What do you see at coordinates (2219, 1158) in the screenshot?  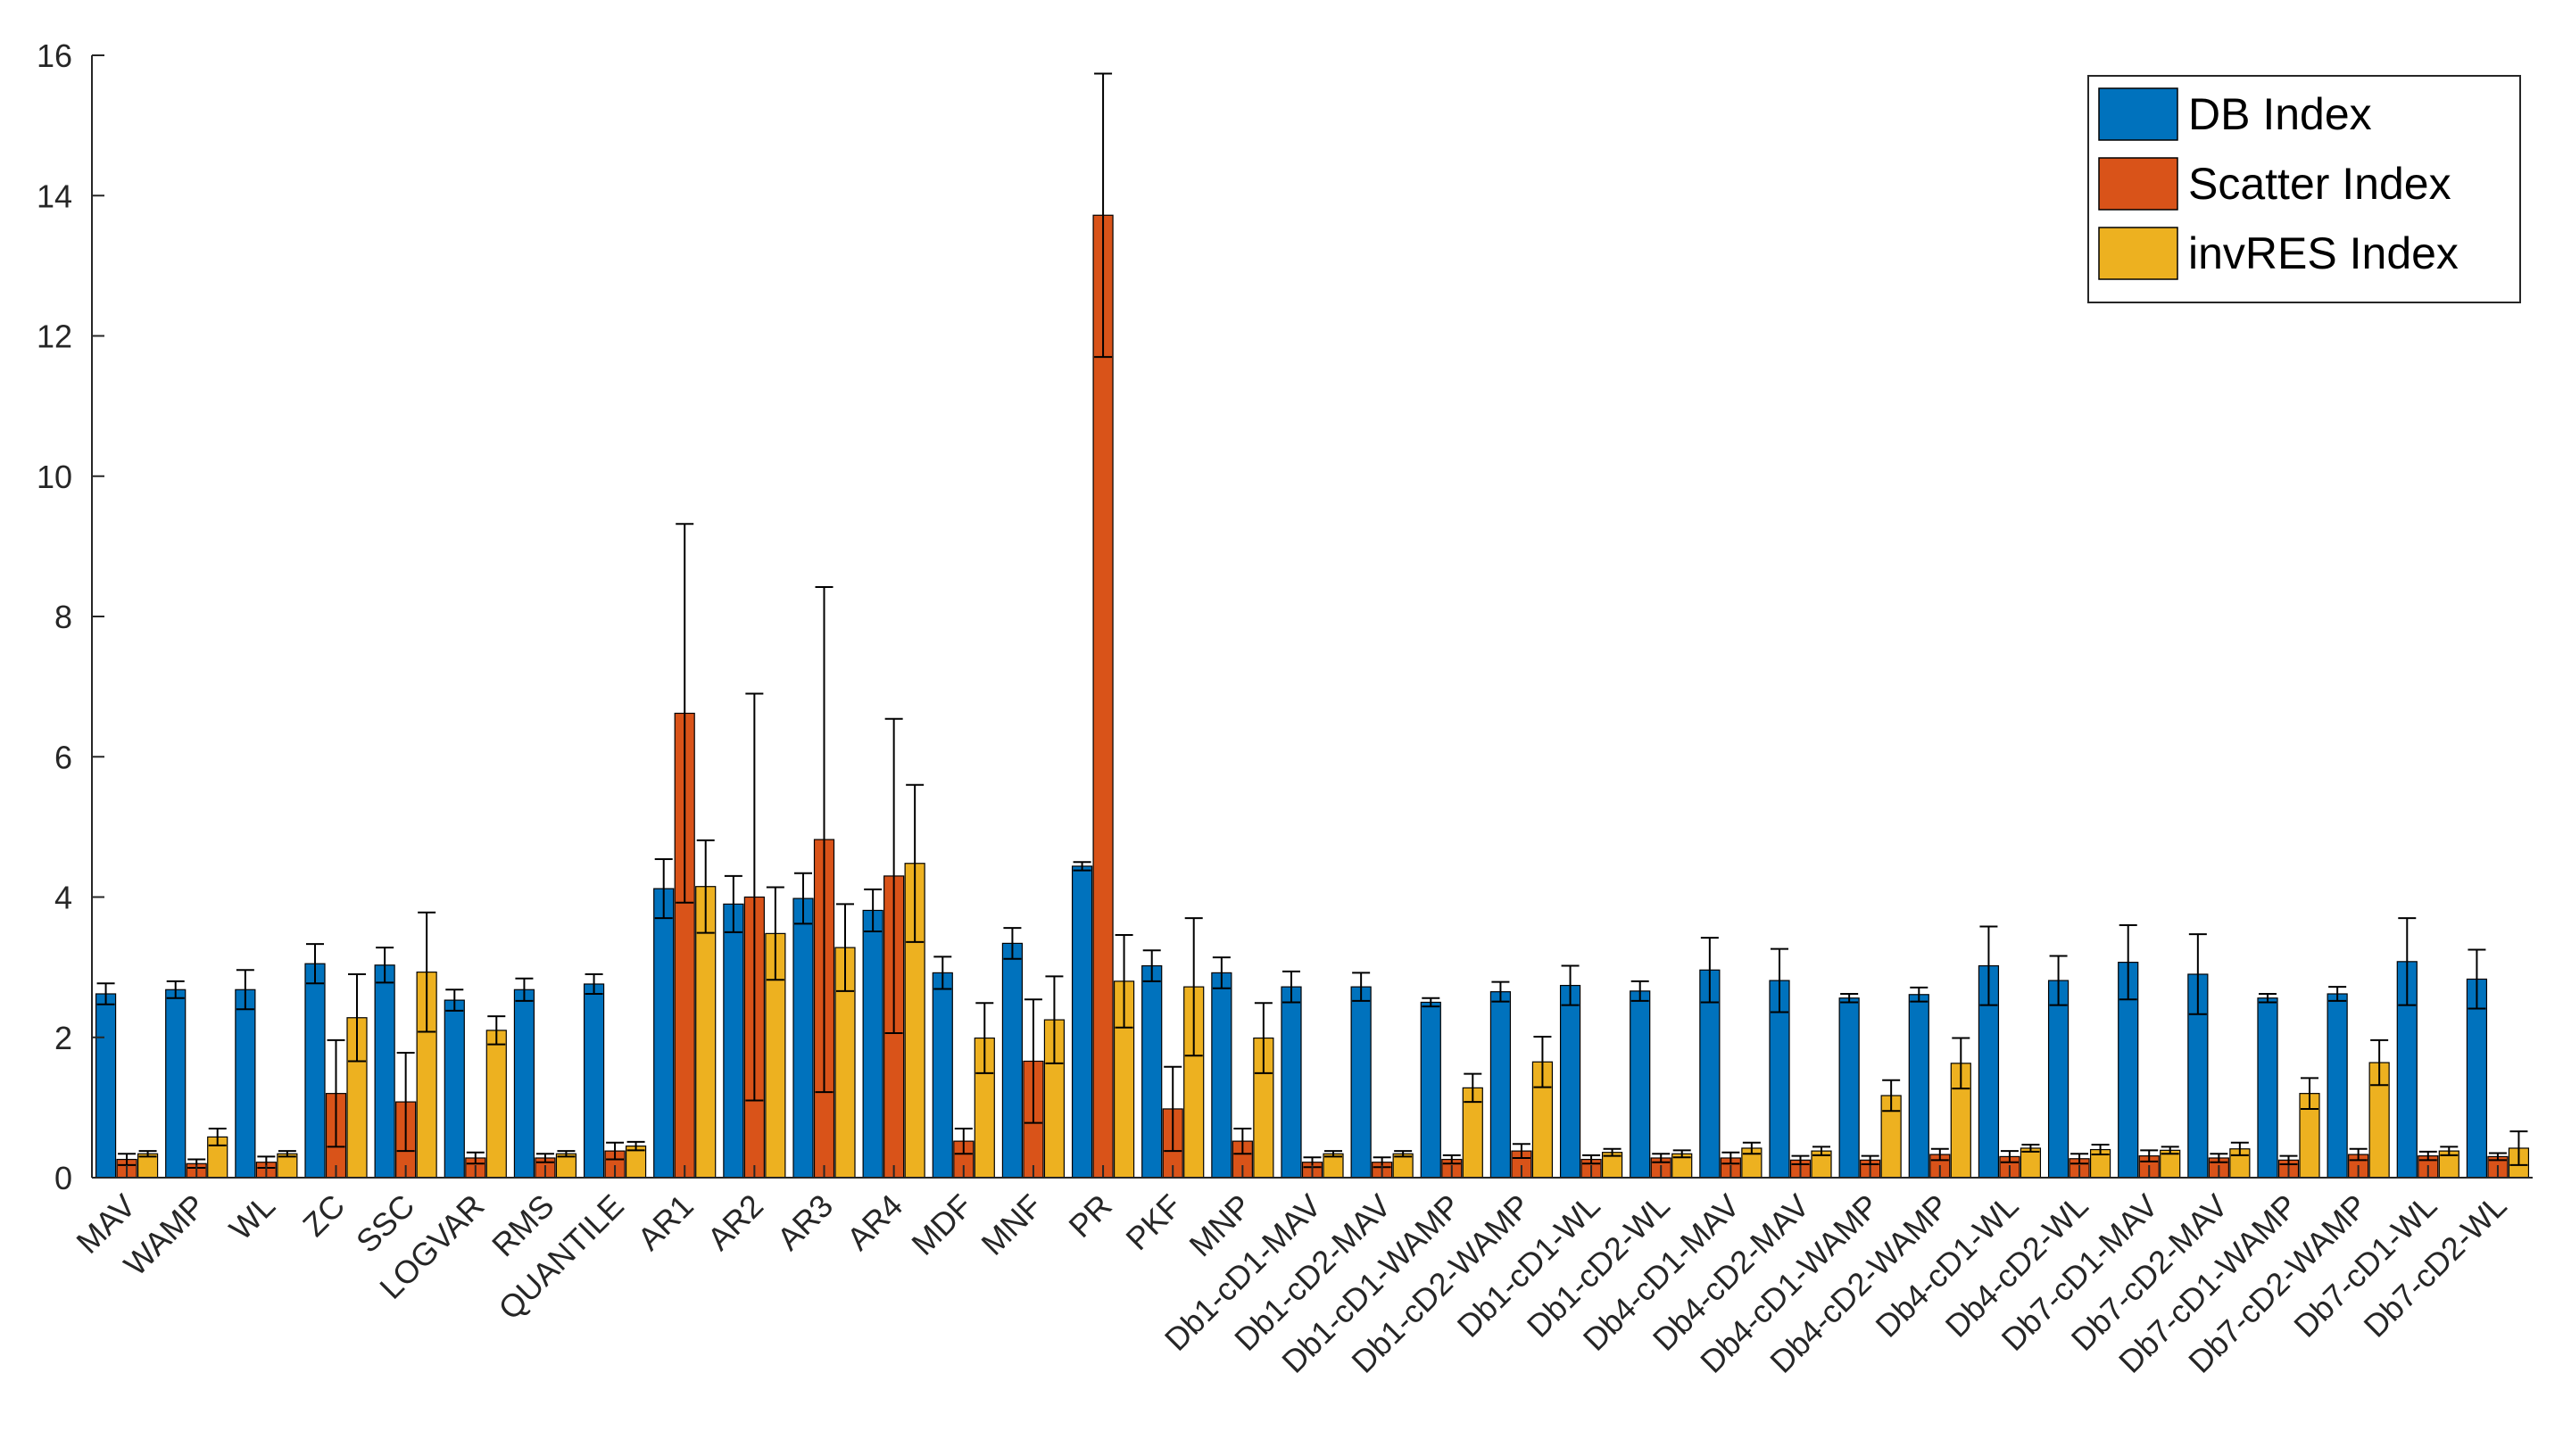 I see `error-bar-scatter-index-db7-cd2-mav` at bounding box center [2219, 1158].